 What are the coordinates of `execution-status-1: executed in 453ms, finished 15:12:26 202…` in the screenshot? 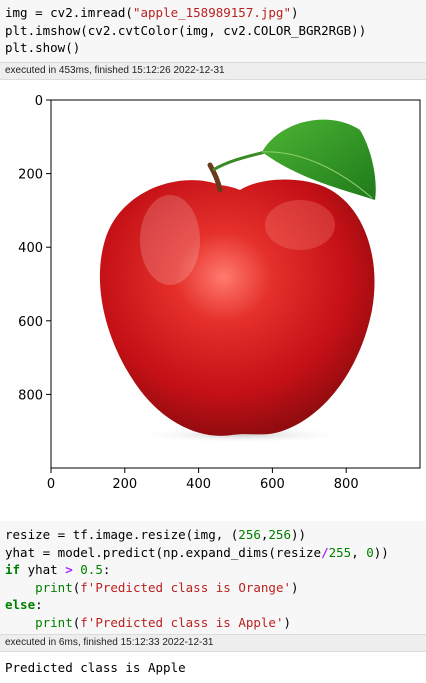 It's located at (213, 71).